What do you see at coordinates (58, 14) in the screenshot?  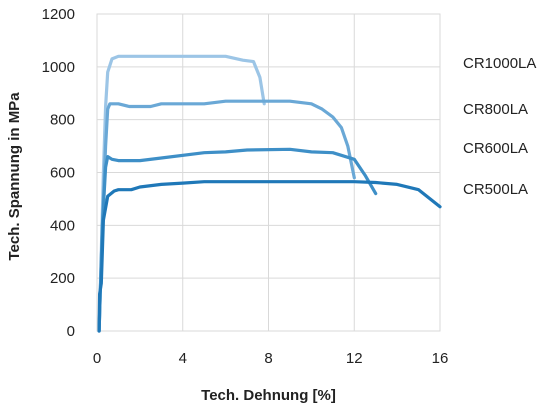 I see `y-tick-label: 1200` at bounding box center [58, 14].